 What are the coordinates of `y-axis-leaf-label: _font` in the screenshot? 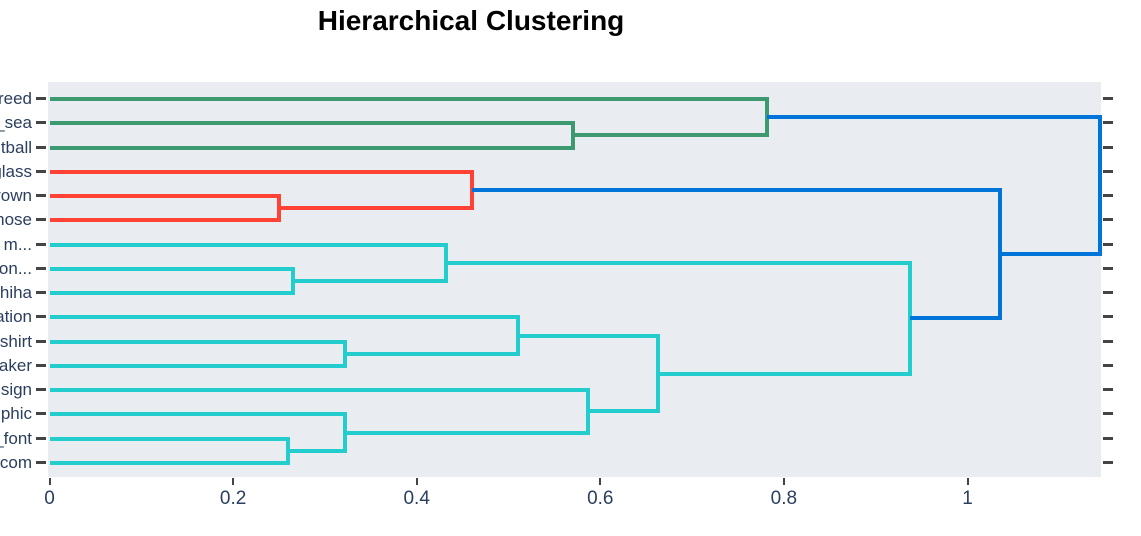 It's located at (16, 438).